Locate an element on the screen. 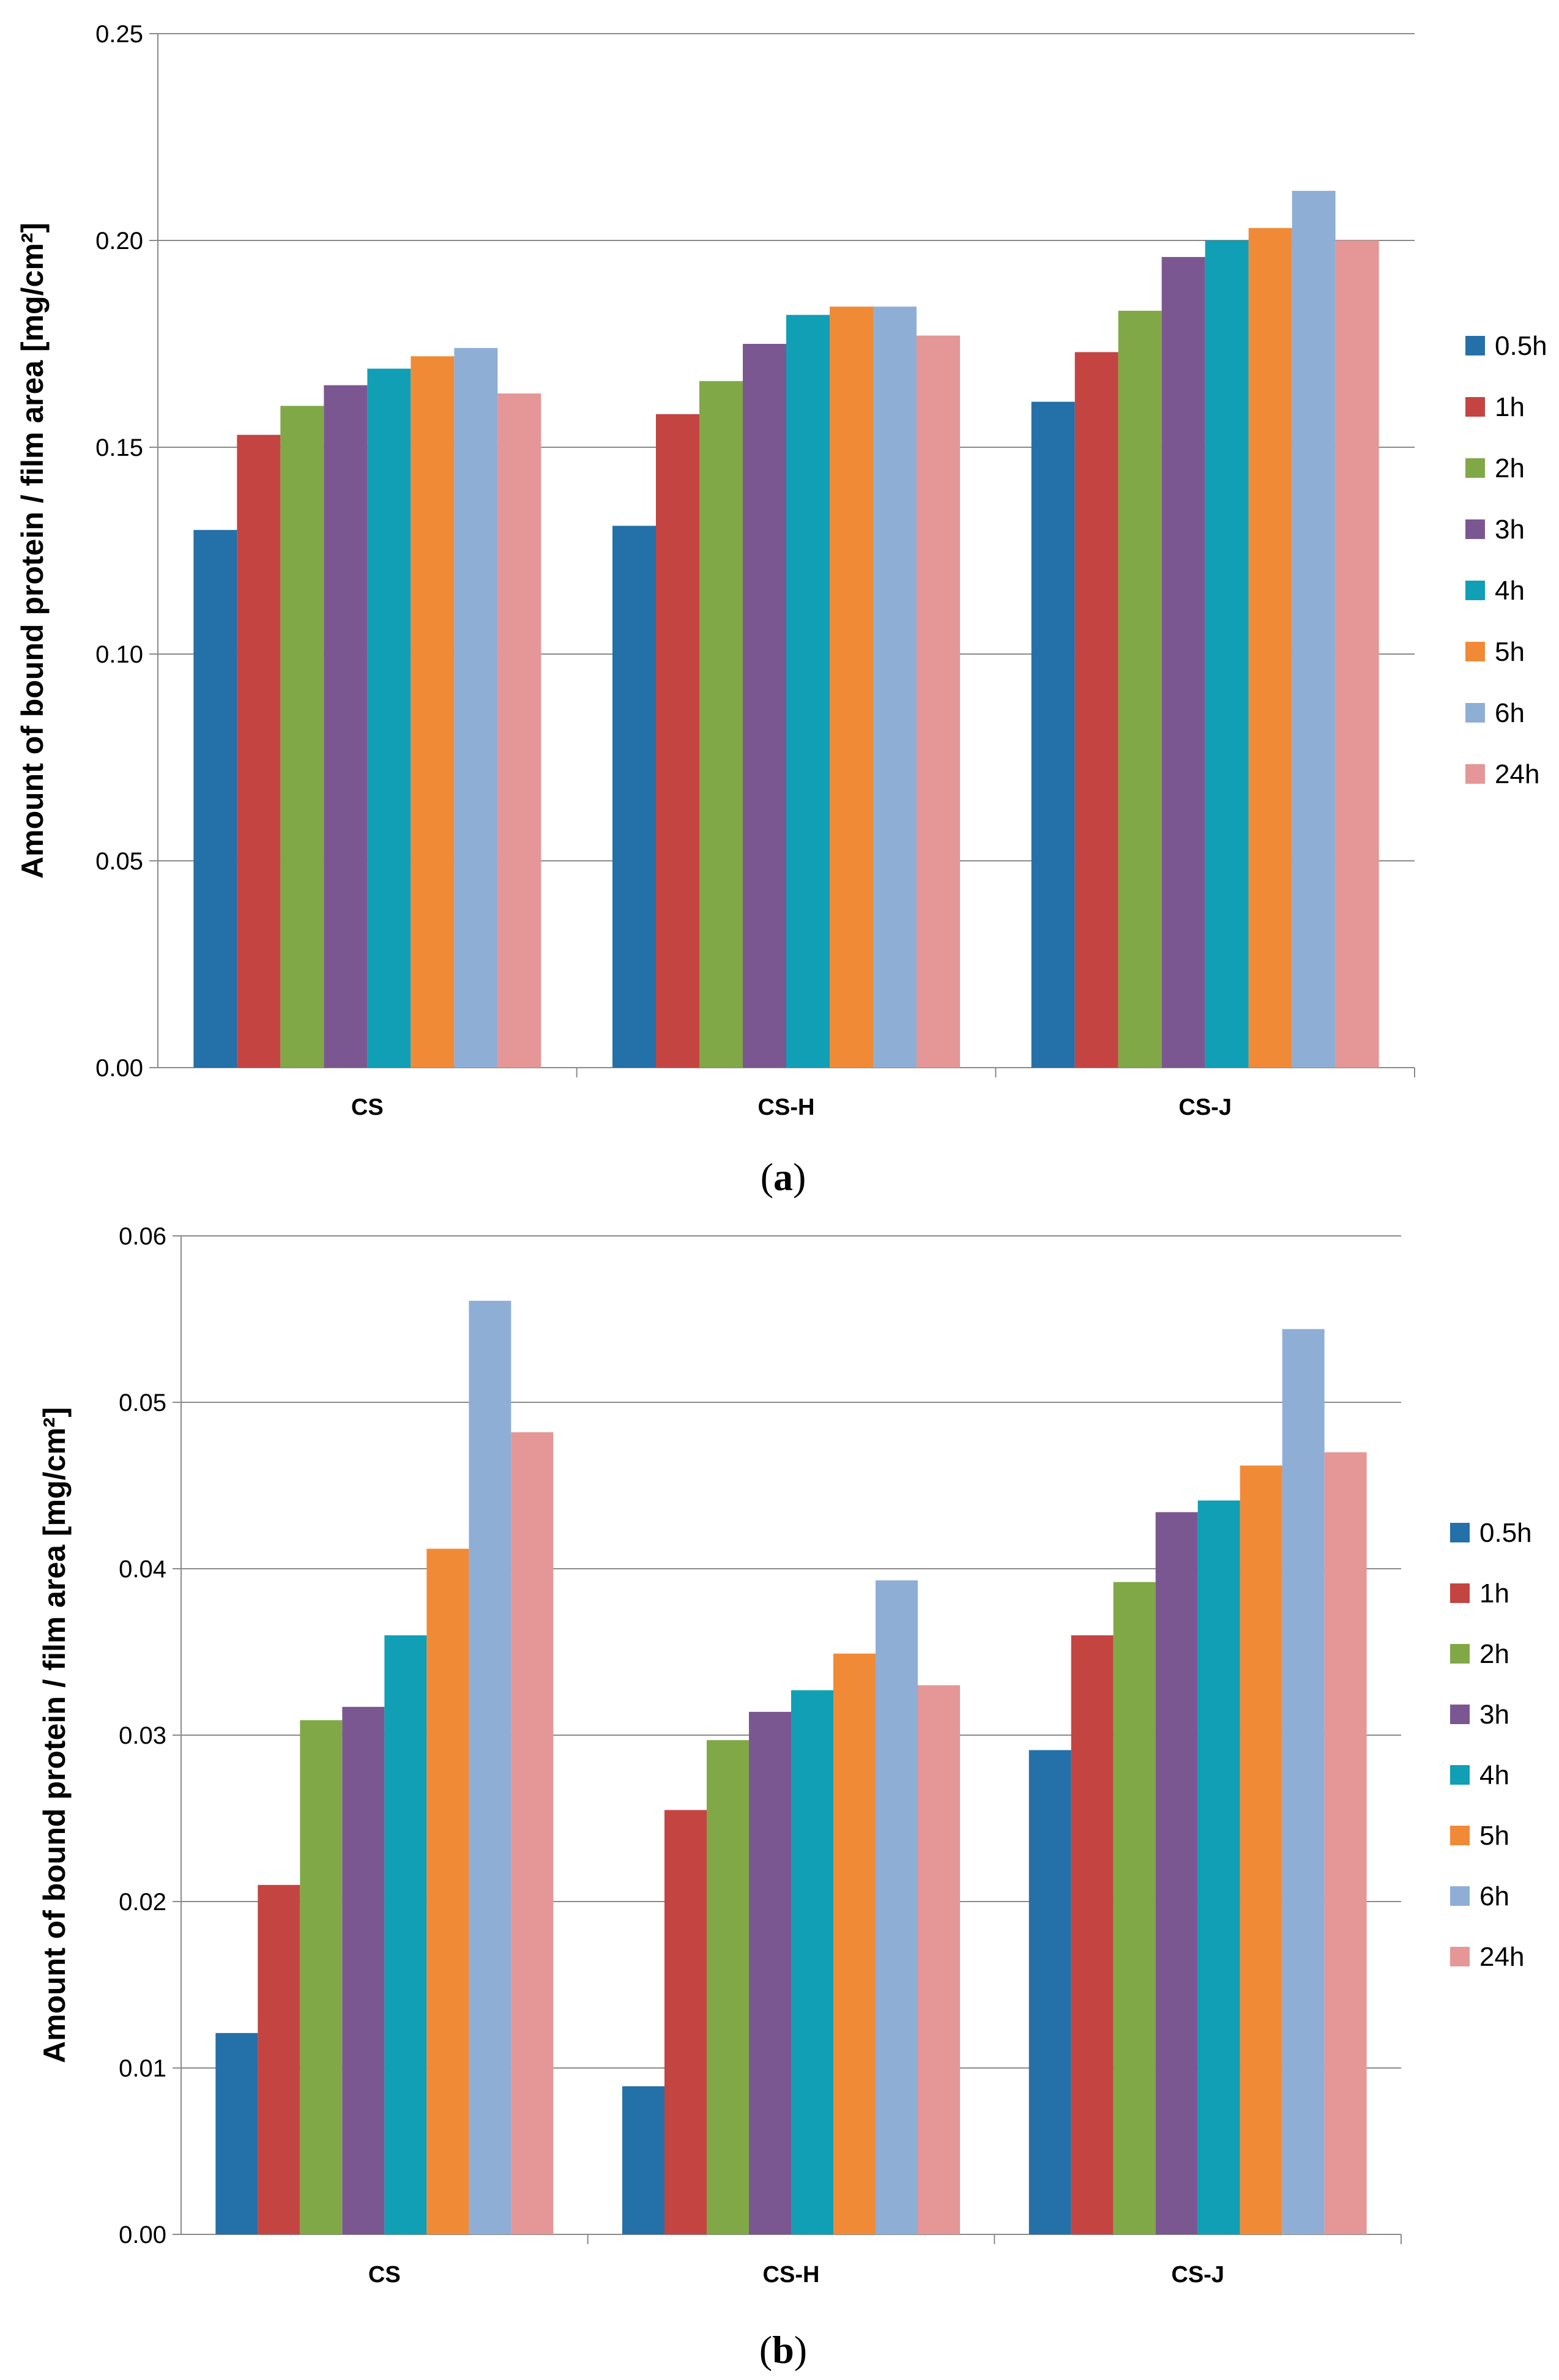 This screenshot has height=2380, width=1559. y-tick-label: 0.15 is located at coordinates (119, 447).